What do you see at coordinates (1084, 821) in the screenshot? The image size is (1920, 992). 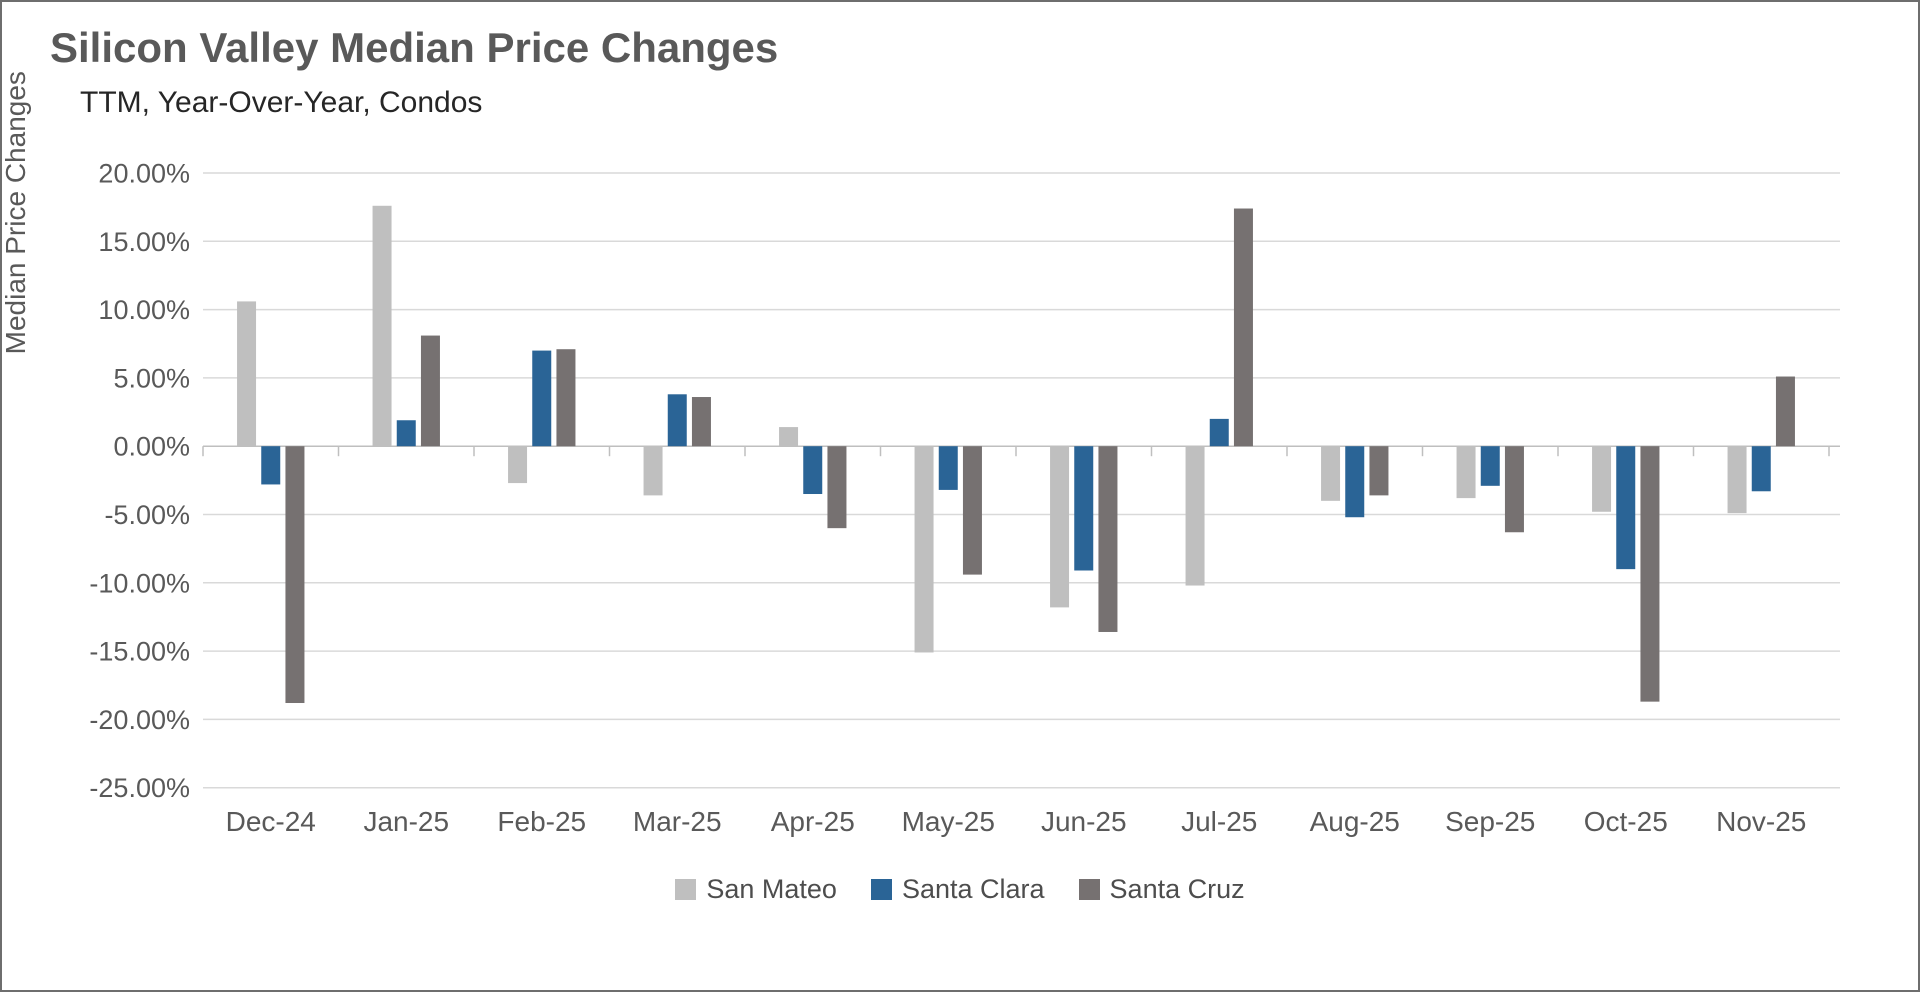 I see `x-axis-label: Jun-25` at bounding box center [1084, 821].